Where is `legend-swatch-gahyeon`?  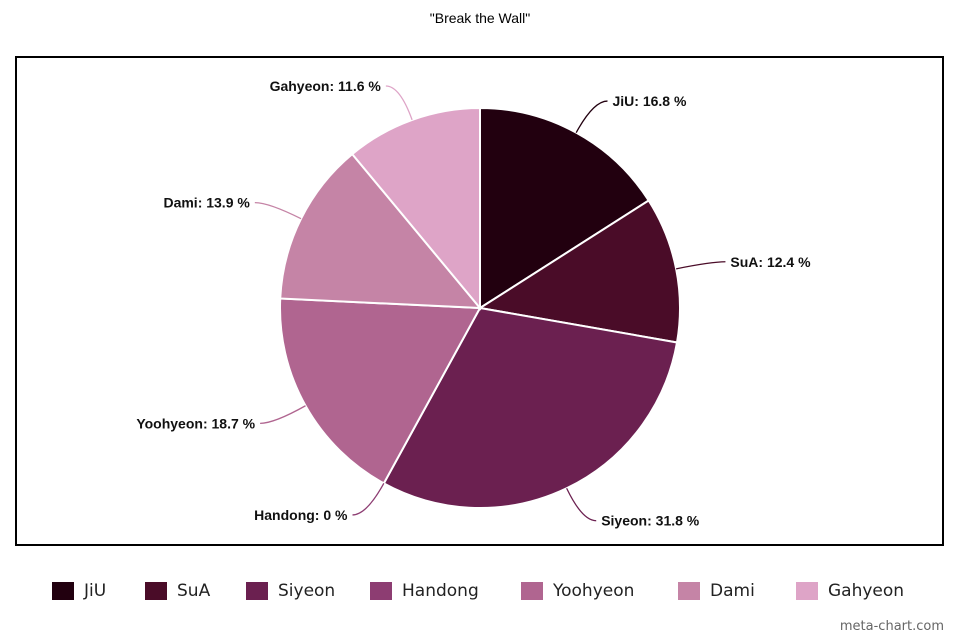
legend-swatch-gahyeon is located at coordinates (807, 591).